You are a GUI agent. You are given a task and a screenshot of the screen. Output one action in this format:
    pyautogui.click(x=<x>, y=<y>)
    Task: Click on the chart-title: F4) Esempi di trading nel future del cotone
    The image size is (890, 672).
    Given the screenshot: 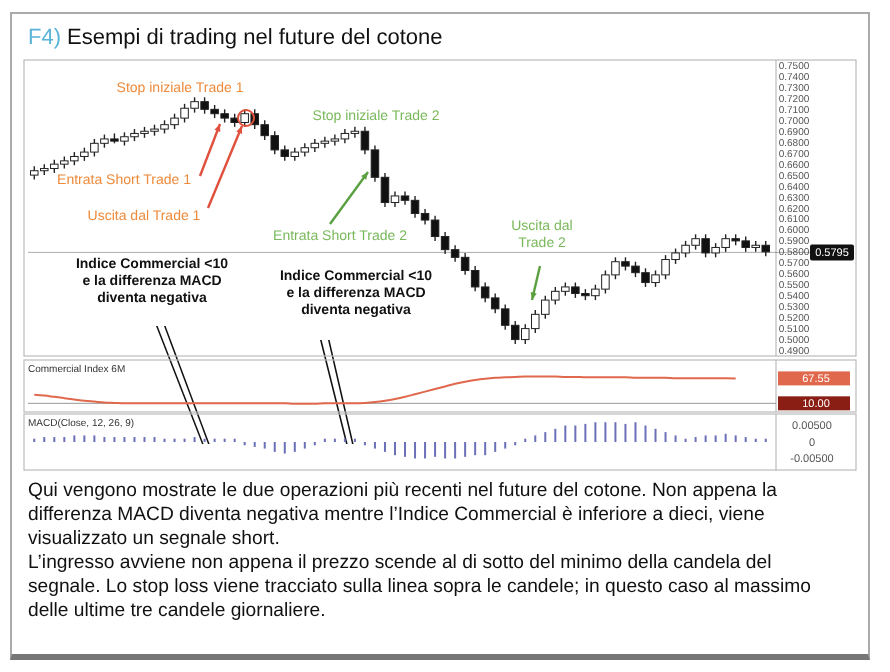 What is the action you would take?
    pyautogui.click(x=235, y=38)
    